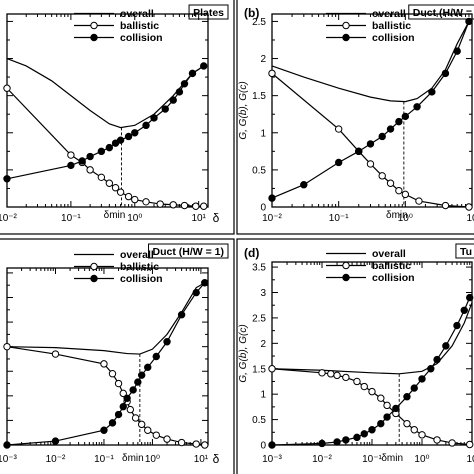 Image resolution: width=474 pixels, height=474 pixels. What do you see at coordinates (259, 170) in the screenshot?
I see `y-tick-label: 0.5` at bounding box center [259, 170].